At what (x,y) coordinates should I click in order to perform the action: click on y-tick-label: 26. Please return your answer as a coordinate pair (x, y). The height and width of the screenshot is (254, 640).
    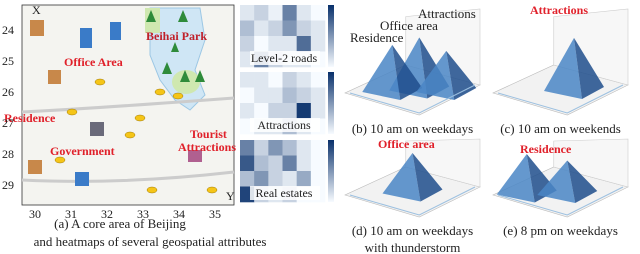
    Looking at the image, I should click on (8, 92).